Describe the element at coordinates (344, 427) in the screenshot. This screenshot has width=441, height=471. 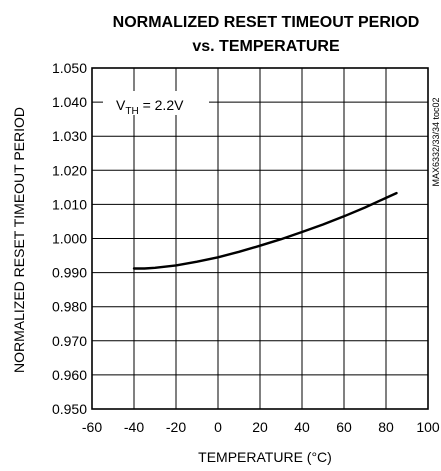
I see `x-tick-label: 60` at that location.